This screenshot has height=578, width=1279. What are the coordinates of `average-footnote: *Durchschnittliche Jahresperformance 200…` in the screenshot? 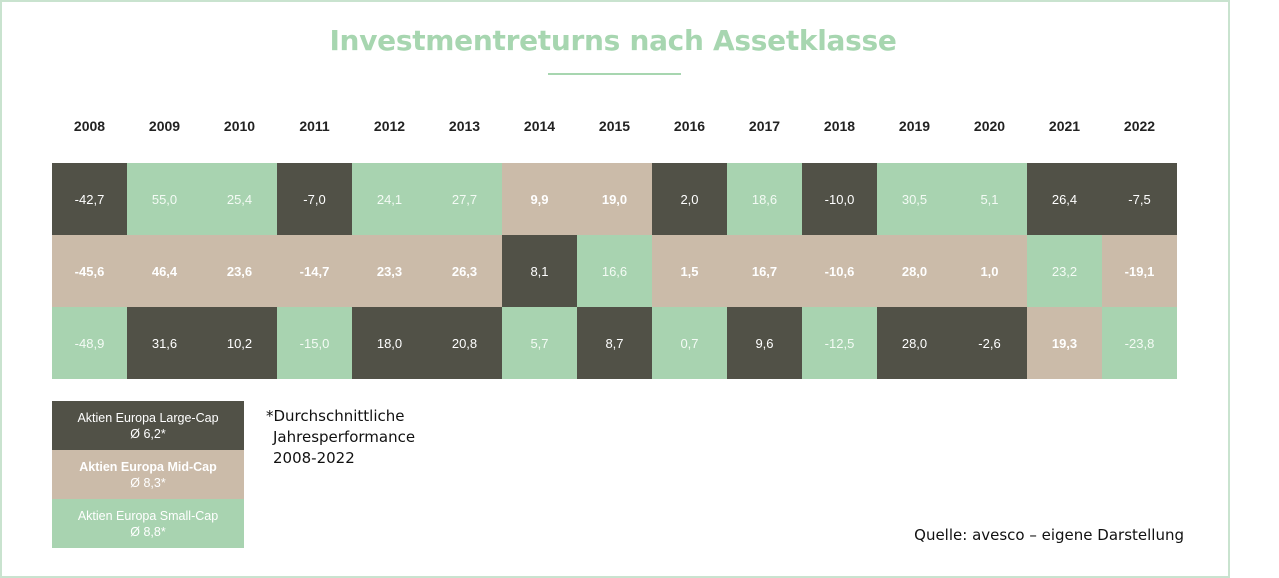 It's located at (340, 437).